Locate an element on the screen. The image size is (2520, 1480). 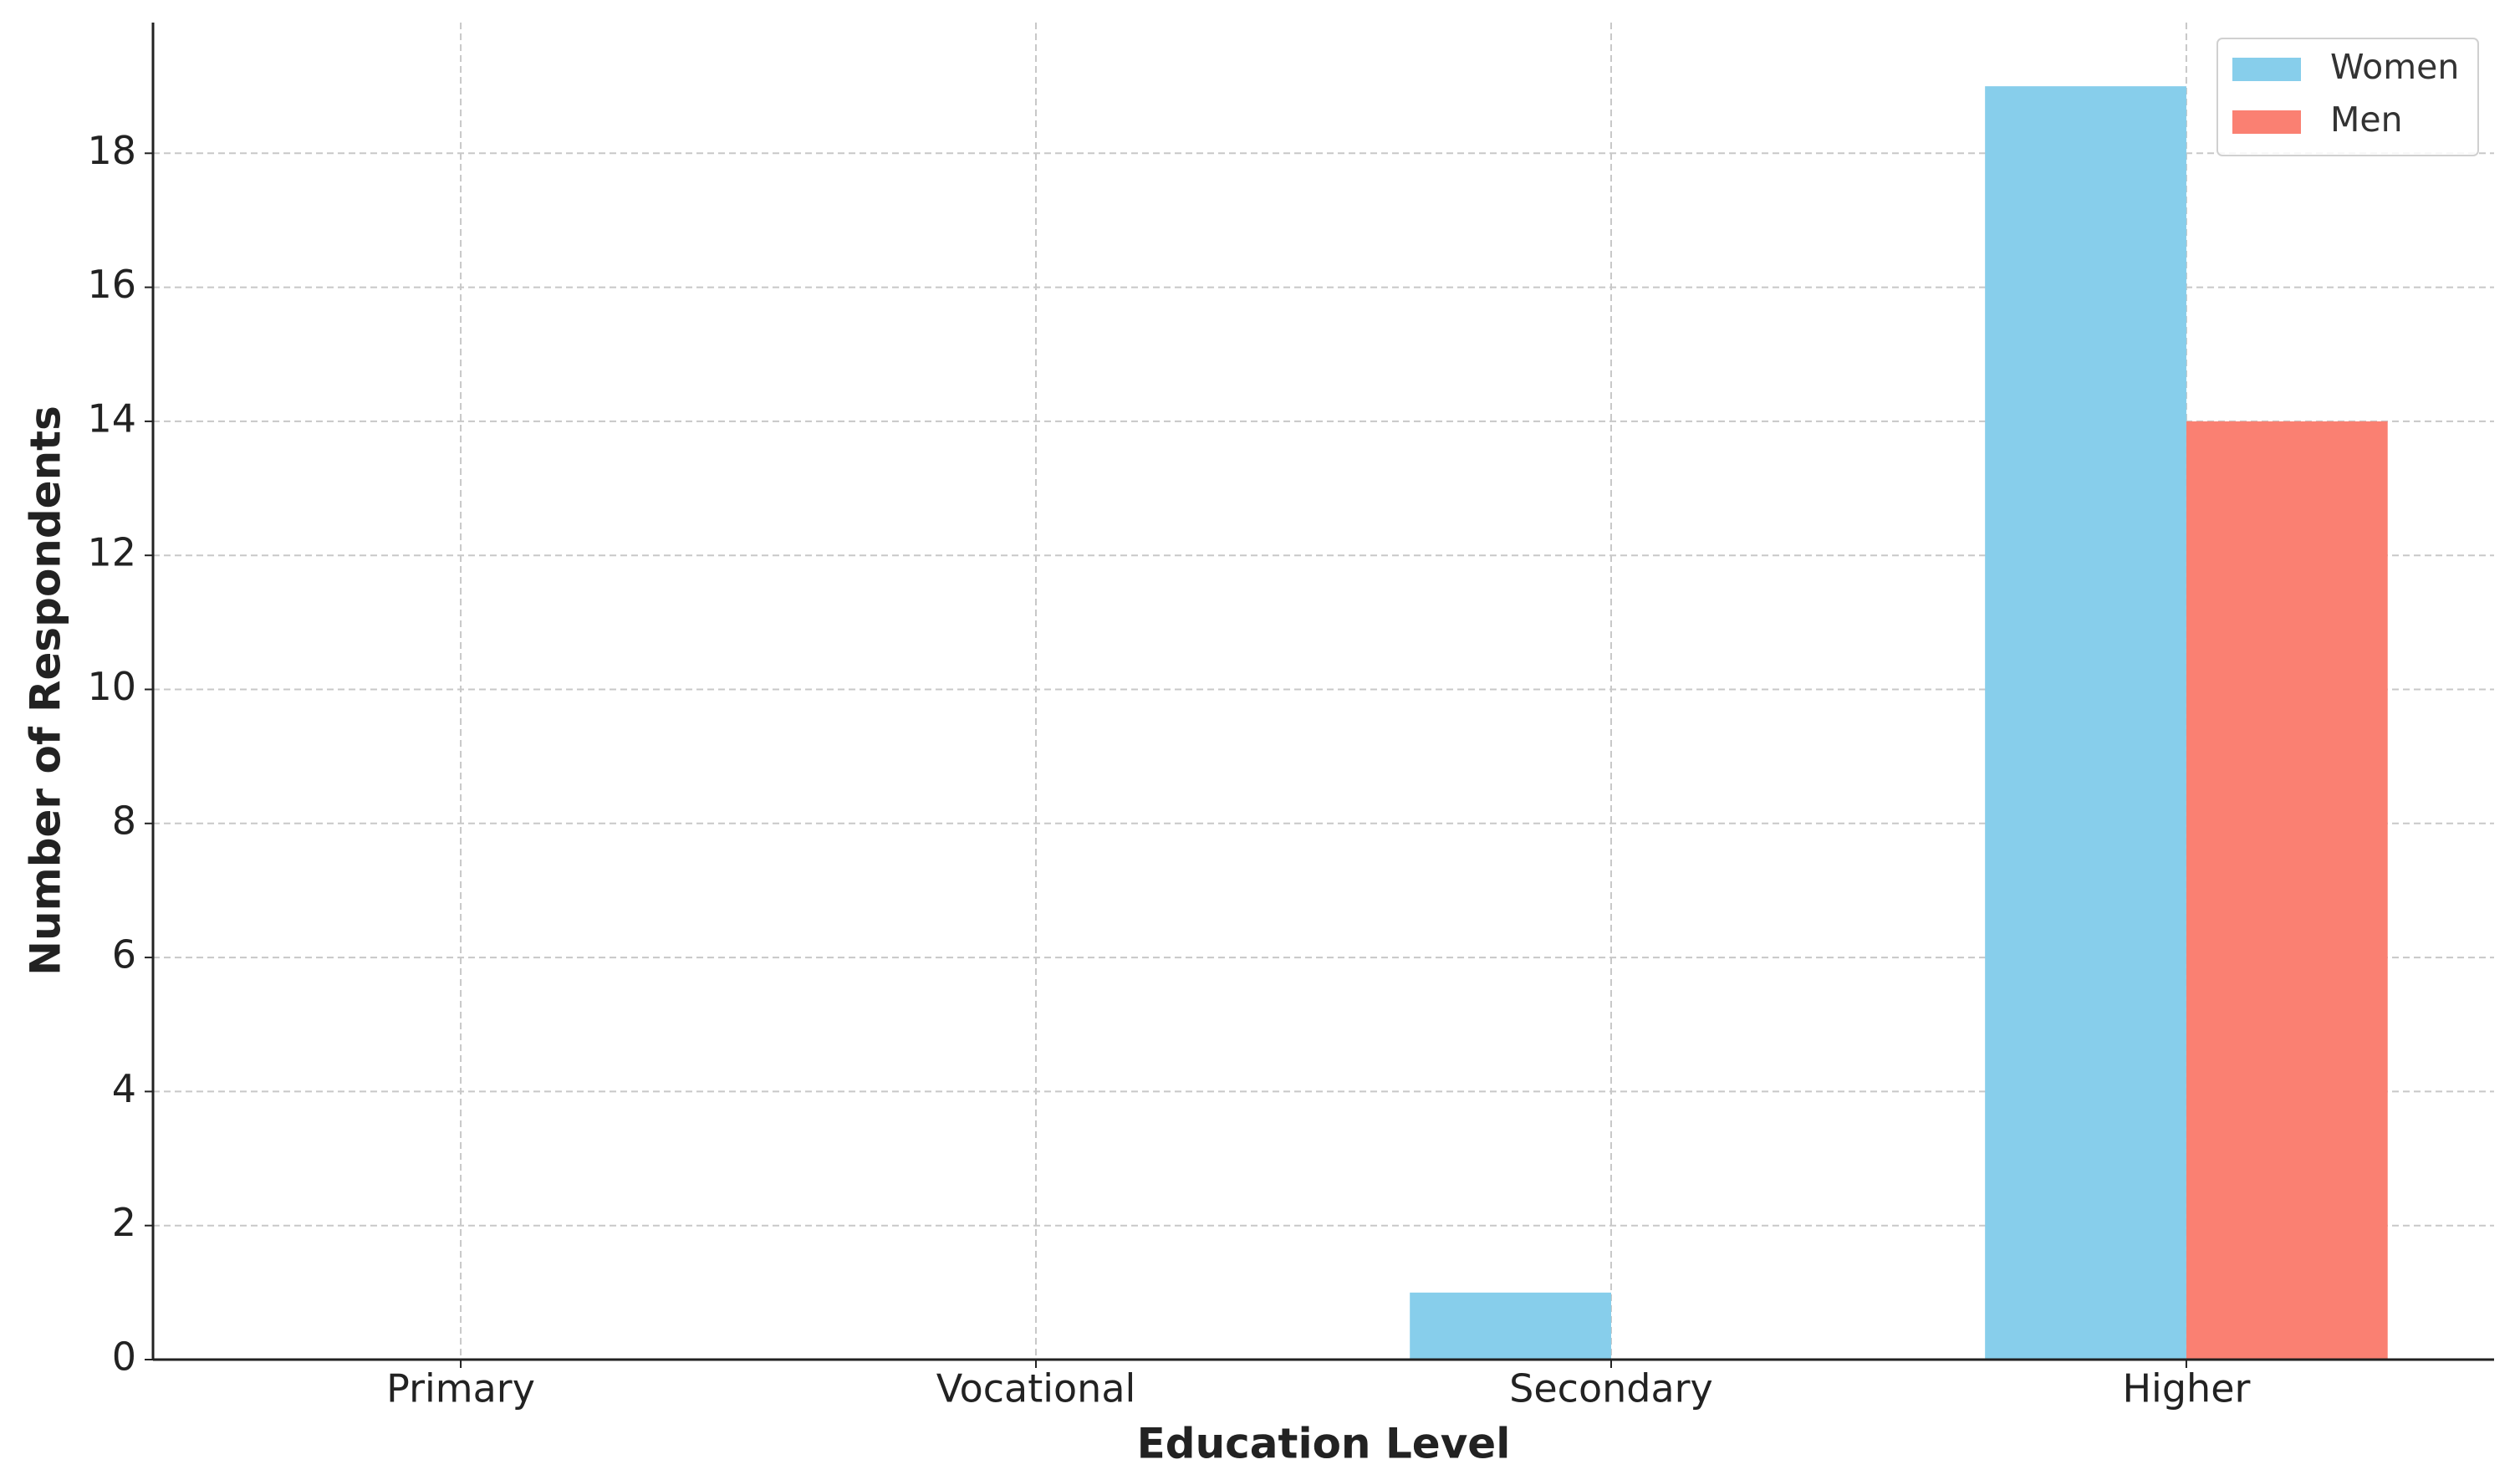
y-axis-label: Number of Respondents is located at coordinates (46, 691).